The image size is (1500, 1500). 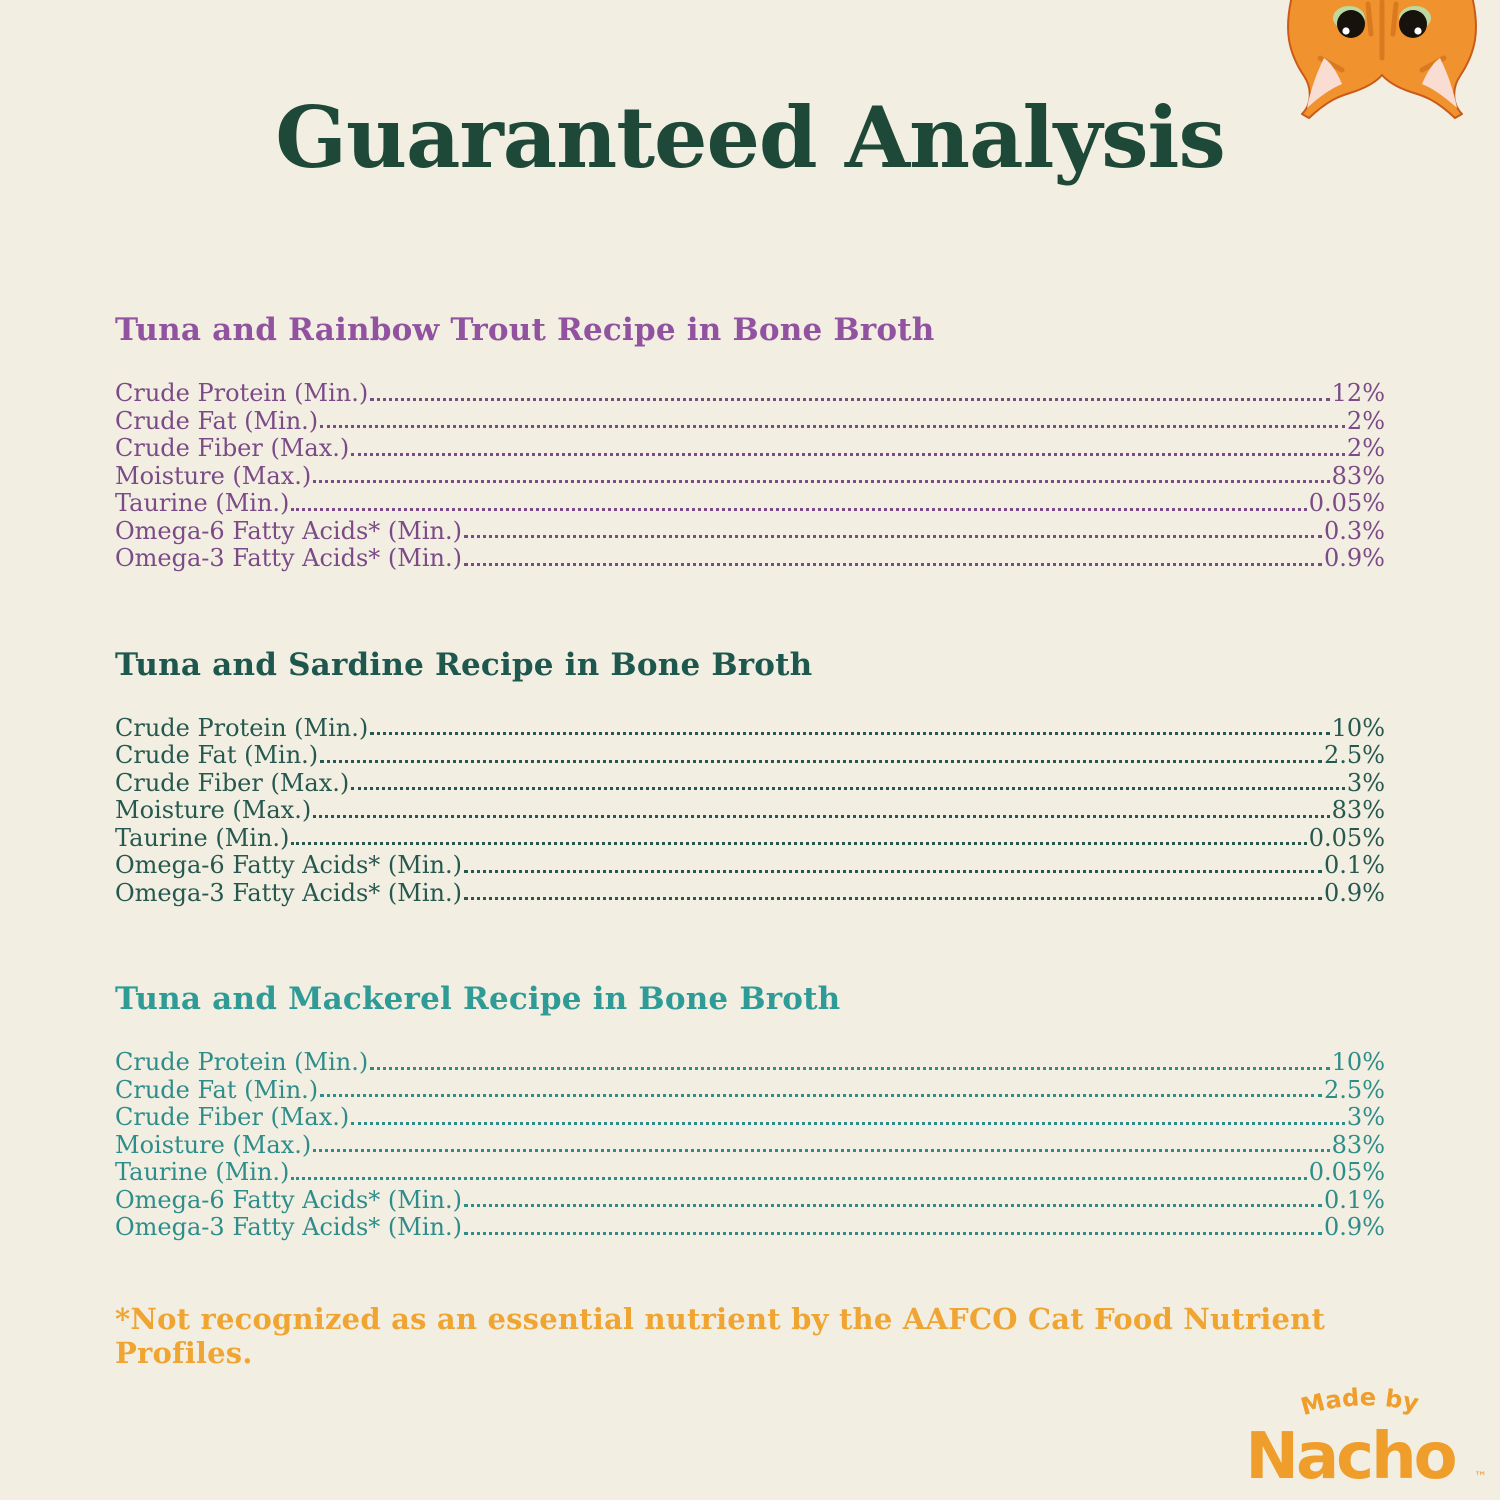 I want to click on cat-peeking-illustration, so click(x=1382, y=59).